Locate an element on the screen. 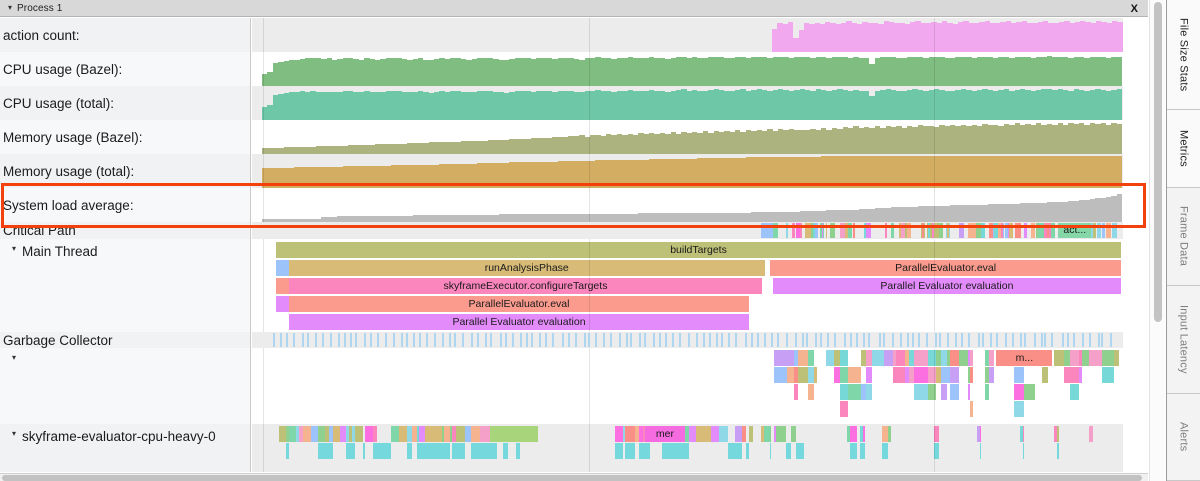  horizontal-scrollbar-thumb is located at coordinates (572, 478).